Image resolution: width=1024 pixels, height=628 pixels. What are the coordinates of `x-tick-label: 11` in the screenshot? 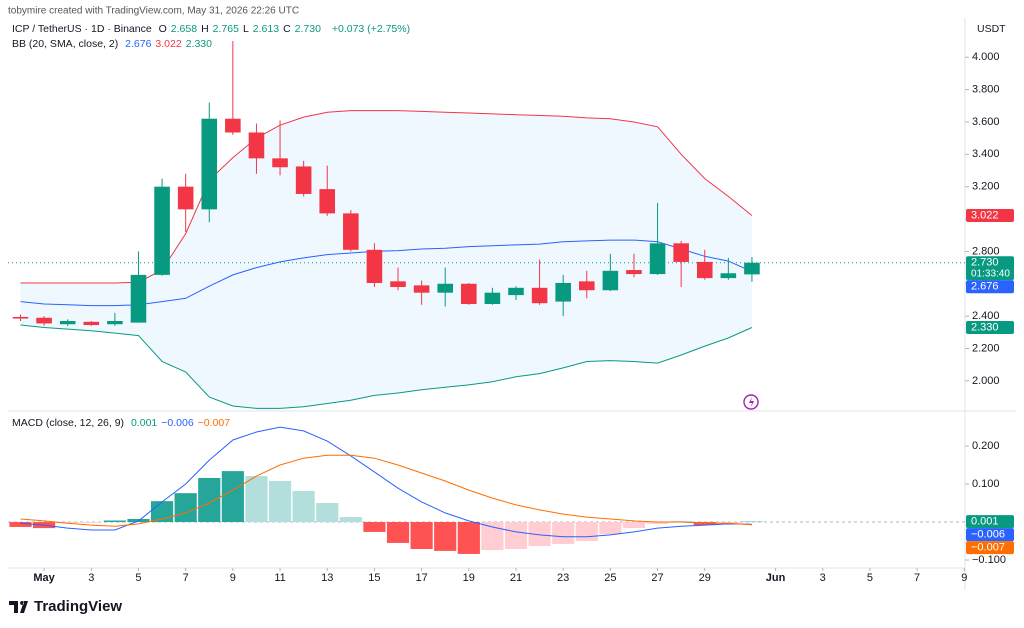 It's located at (279, 578).